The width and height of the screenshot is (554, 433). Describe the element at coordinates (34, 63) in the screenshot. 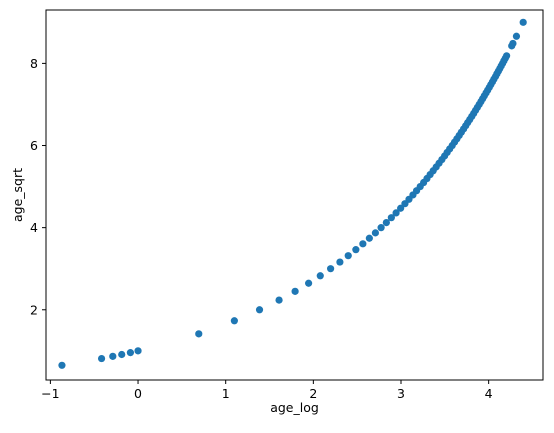

I see `y-tick-label: 8` at that location.